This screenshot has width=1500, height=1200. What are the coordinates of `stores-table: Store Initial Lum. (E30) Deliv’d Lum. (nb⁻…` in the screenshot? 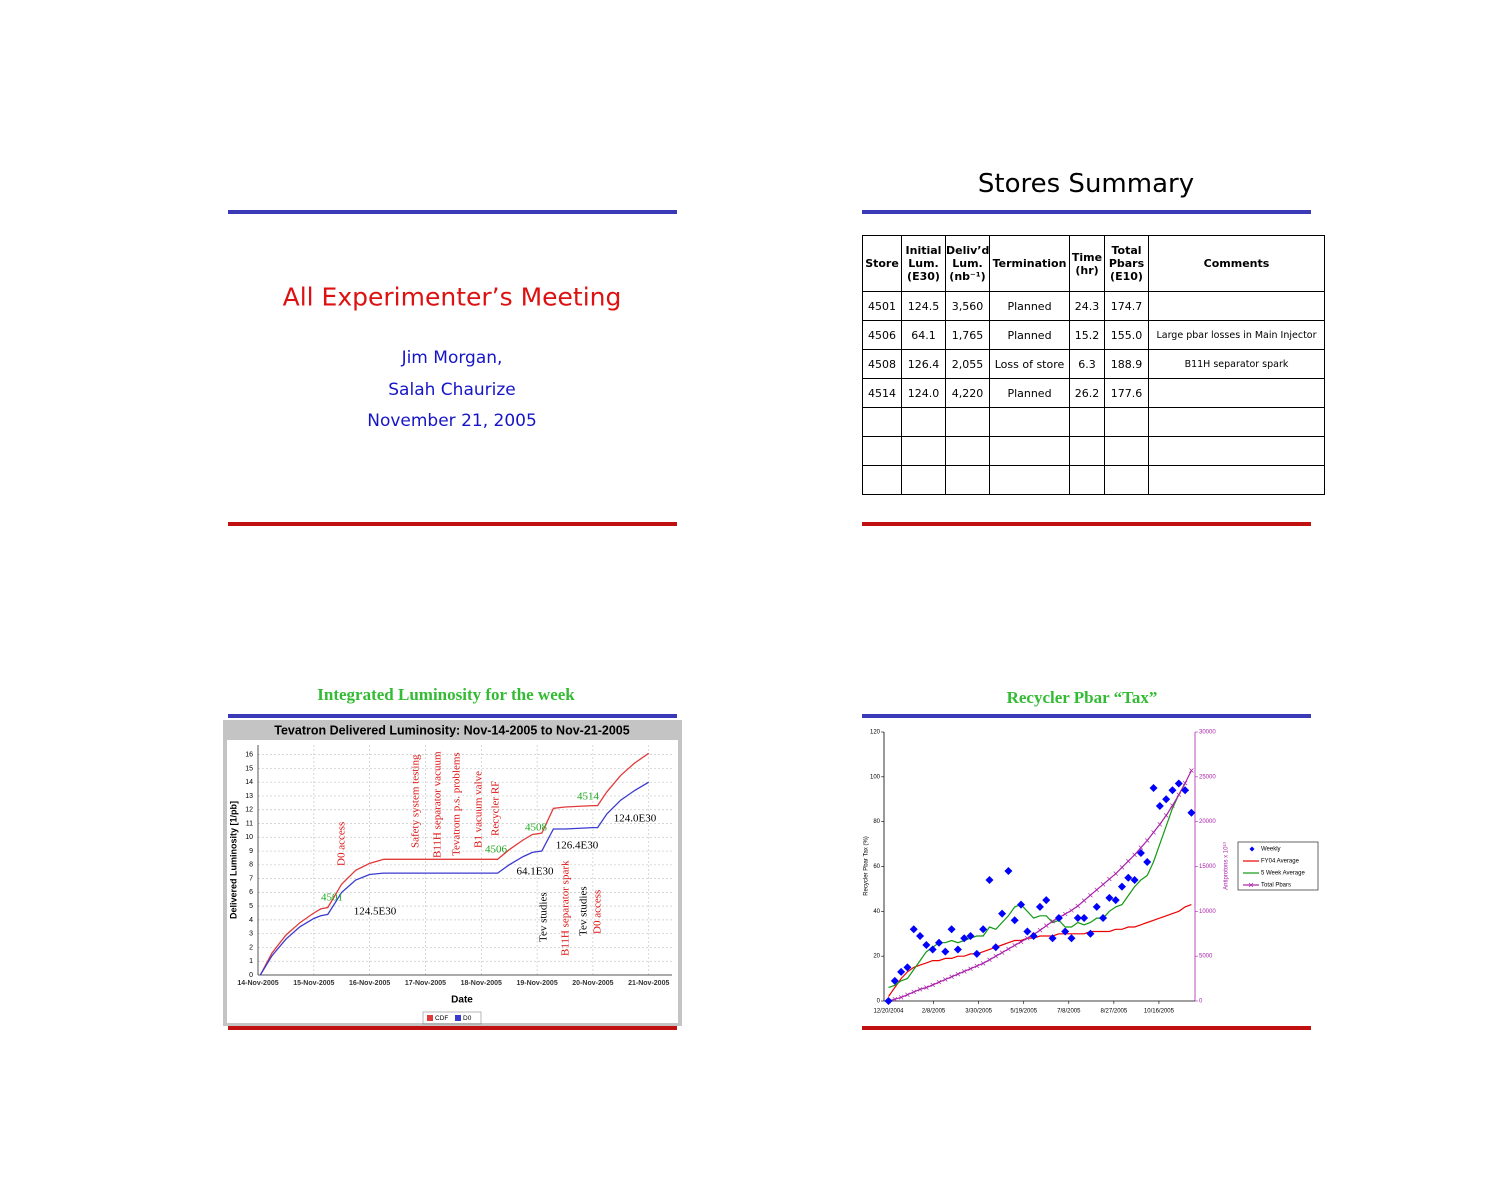 It's located at (1093, 365).